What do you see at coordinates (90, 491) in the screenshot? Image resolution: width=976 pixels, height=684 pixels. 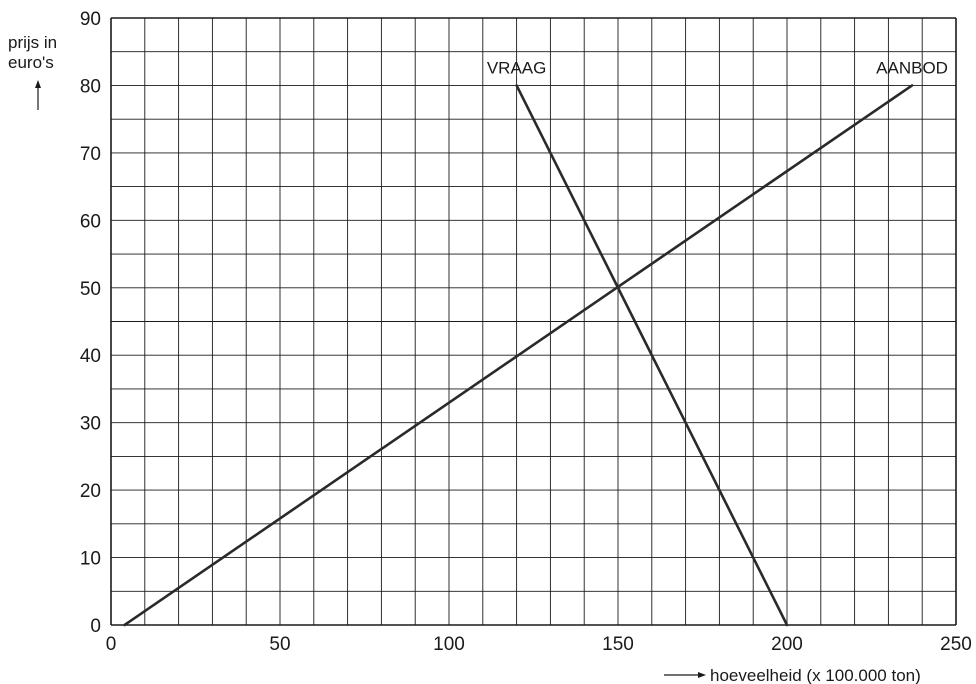 I see `y-tick-label: 20` at bounding box center [90, 491].